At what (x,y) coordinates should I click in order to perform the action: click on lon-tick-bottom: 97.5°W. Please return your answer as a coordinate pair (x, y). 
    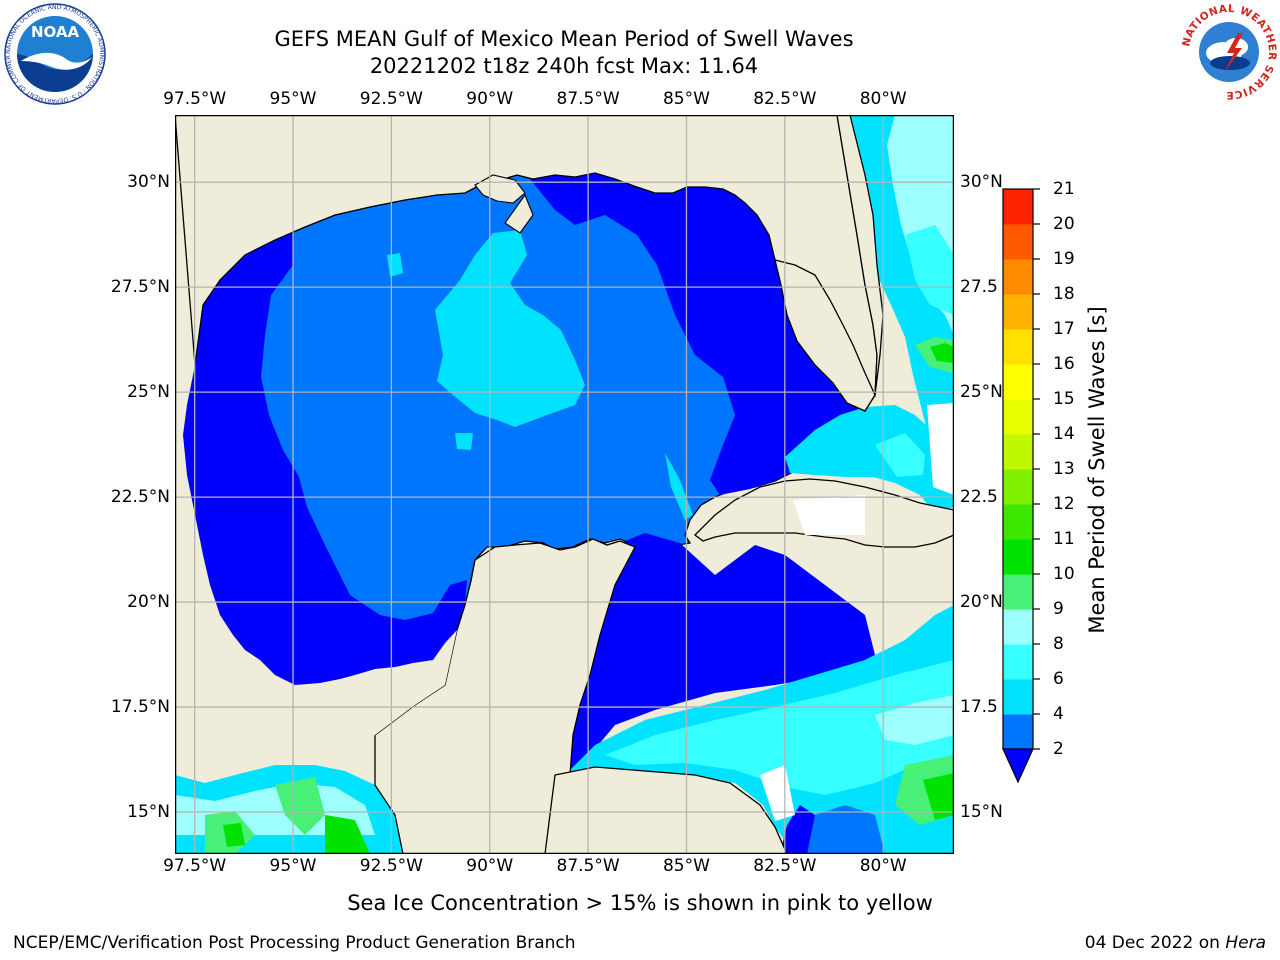
    Looking at the image, I should click on (195, 866).